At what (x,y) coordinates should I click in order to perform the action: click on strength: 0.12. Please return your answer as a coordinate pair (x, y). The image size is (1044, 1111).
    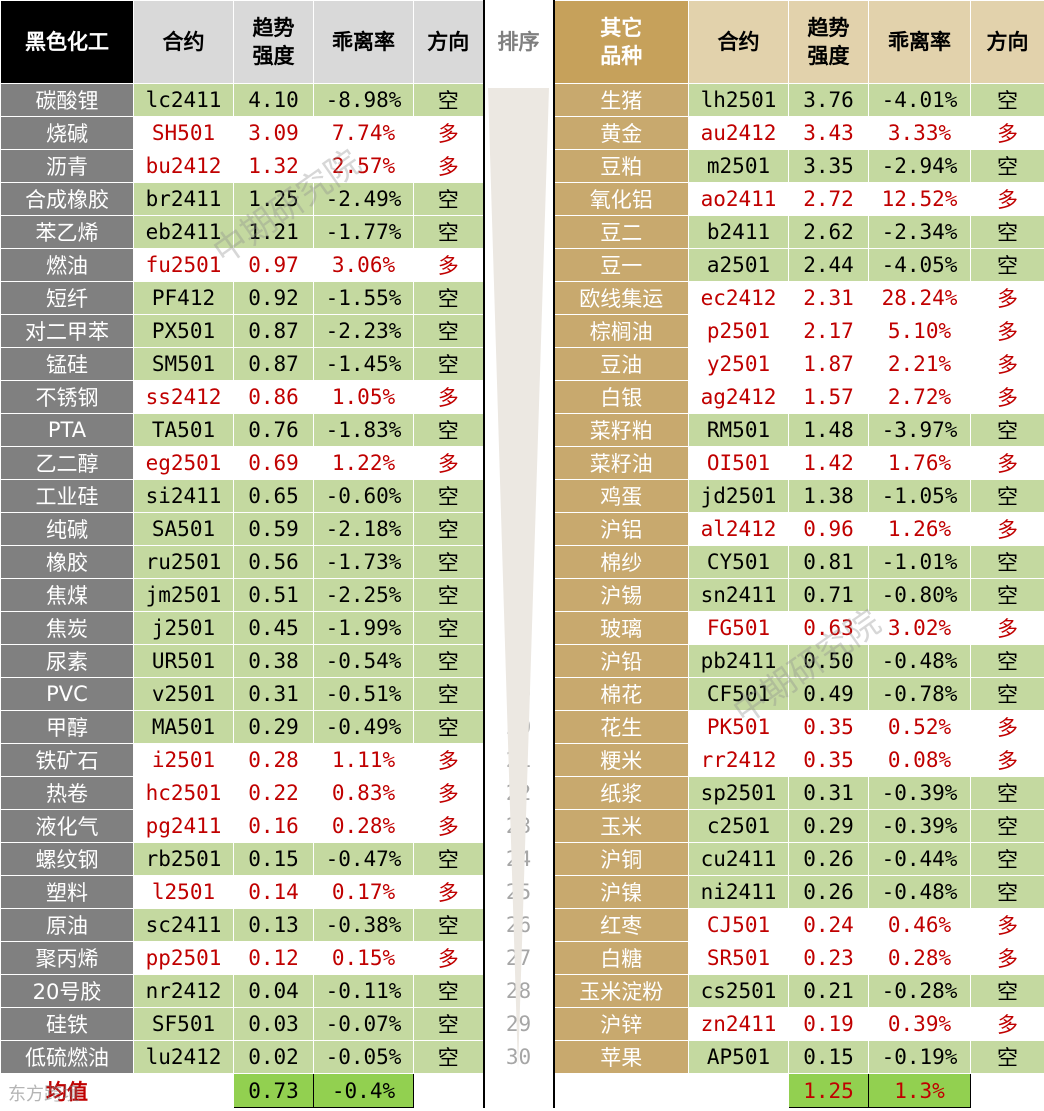
    Looking at the image, I should click on (273, 958).